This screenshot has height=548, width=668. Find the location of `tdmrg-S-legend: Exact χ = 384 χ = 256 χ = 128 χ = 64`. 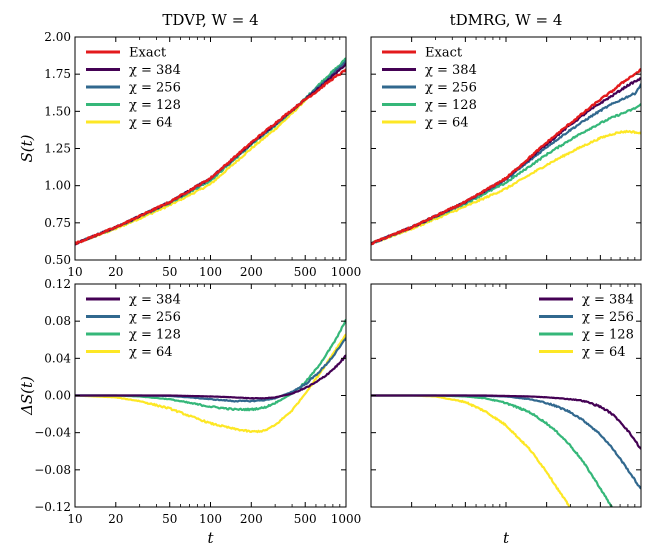

tdmrg-S-legend: Exact χ = 384 χ = 256 χ = 128 χ = 64 is located at coordinates (429, 88).